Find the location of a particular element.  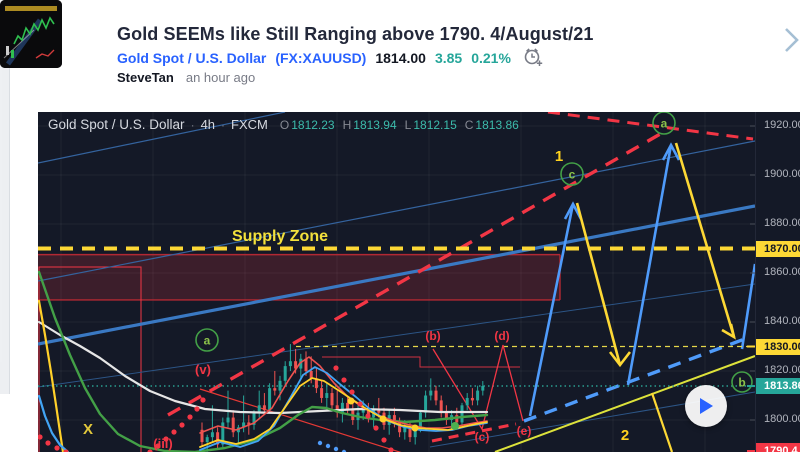

close-value: 1813.86 is located at coordinates (497, 125).